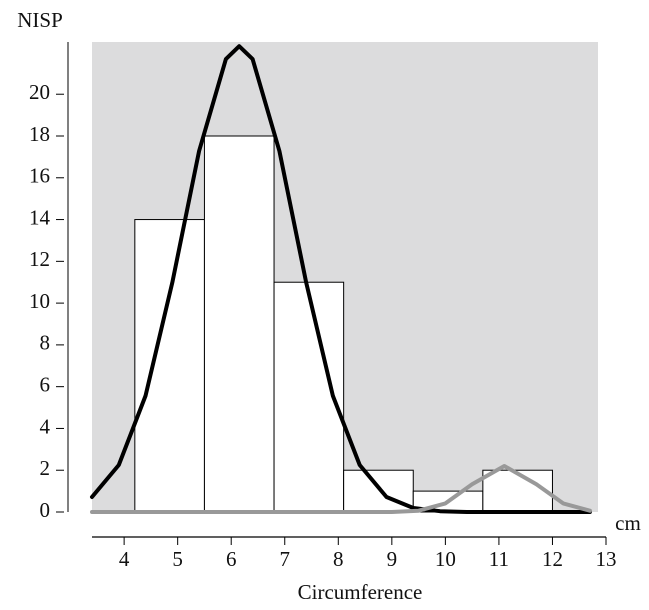  What do you see at coordinates (231, 559) in the screenshot?
I see `x-tick-label: 6` at bounding box center [231, 559].